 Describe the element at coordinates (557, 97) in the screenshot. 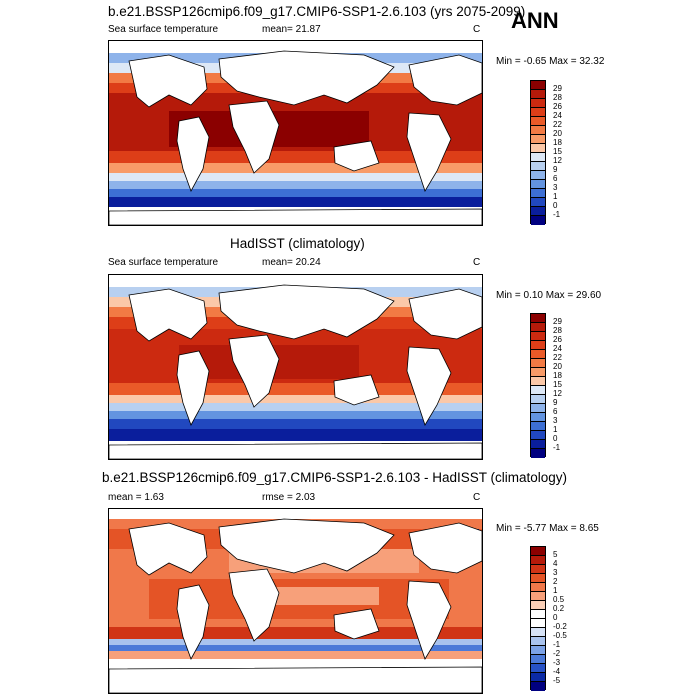

I see `panel1-tick: 28` at that location.